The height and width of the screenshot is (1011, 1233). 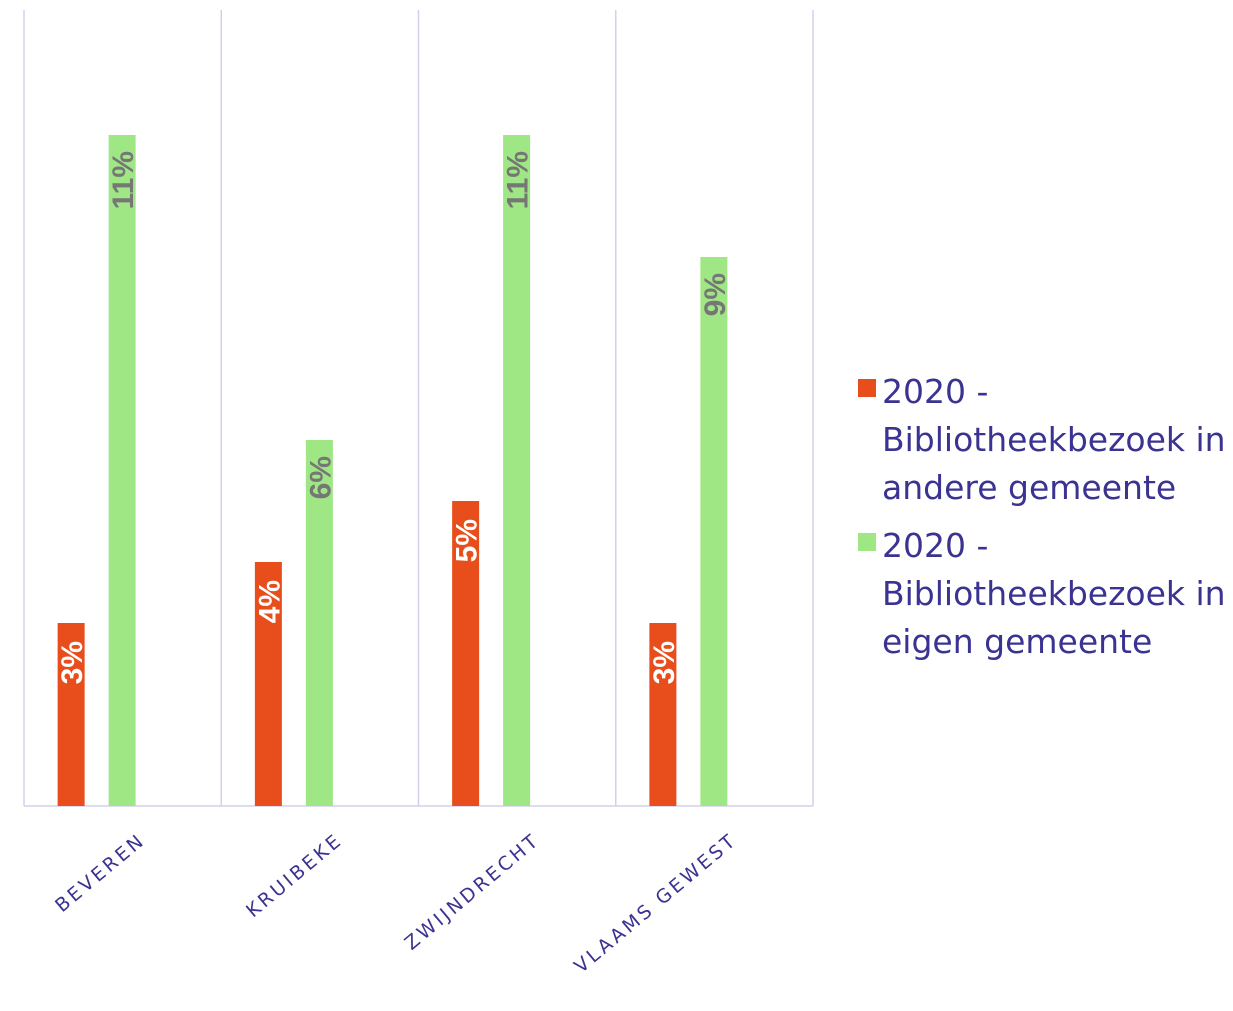 I want to click on x-tick-label: VLAAMS GEWEST, so click(x=655, y=903).